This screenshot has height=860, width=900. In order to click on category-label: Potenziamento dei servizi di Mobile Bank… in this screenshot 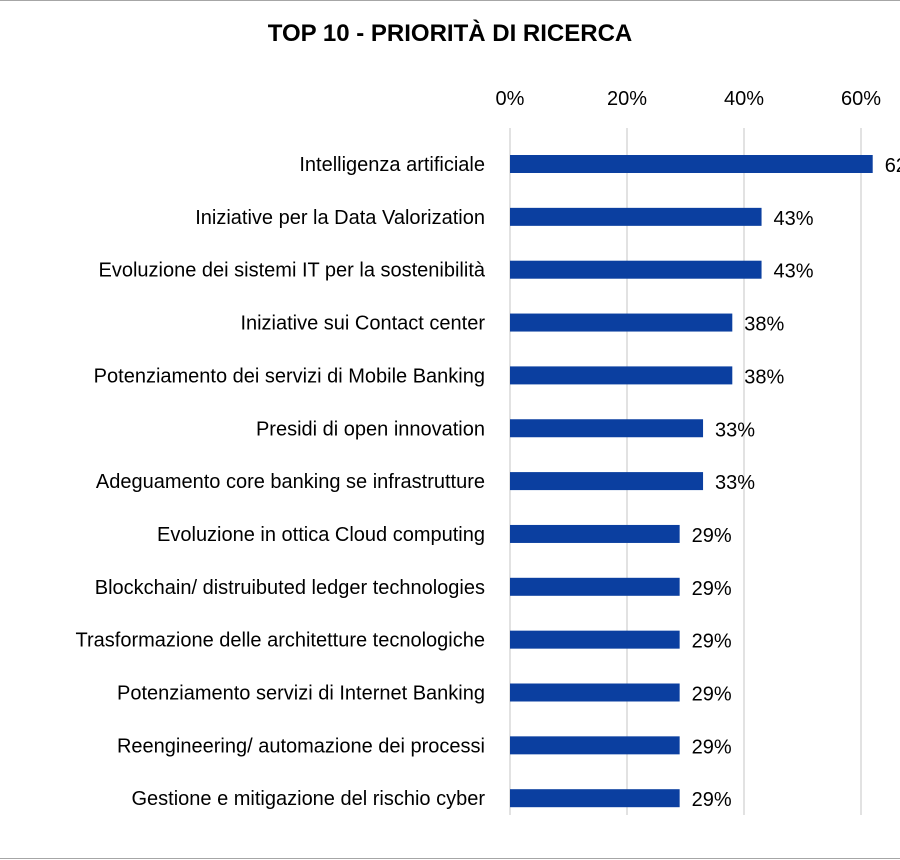, I will do `click(289, 376)`.